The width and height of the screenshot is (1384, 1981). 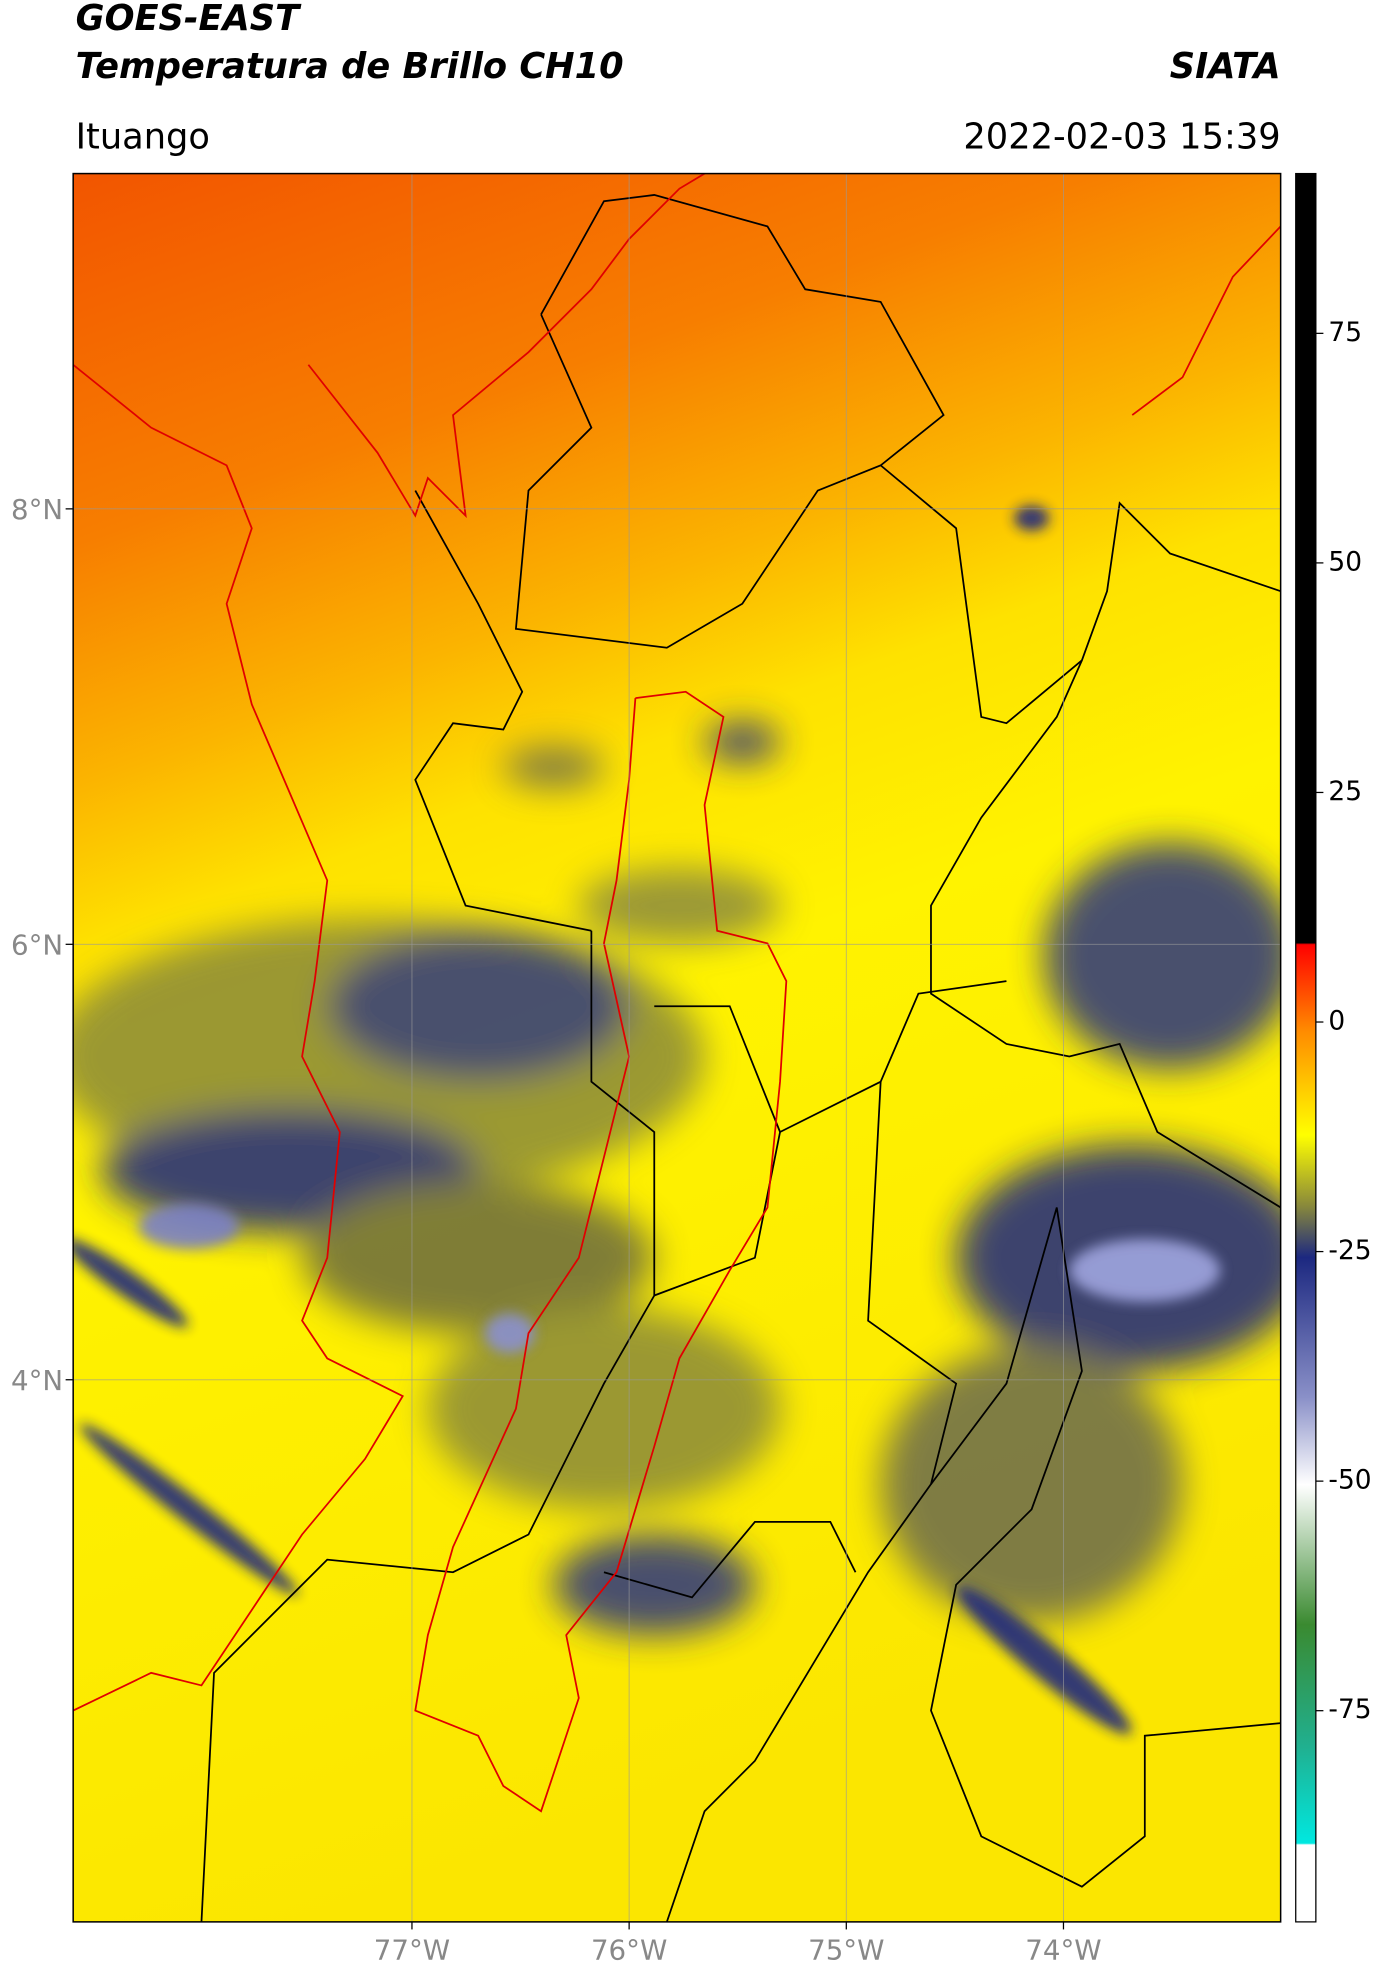 What do you see at coordinates (37, 1380) in the screenshot?
I see `y-tick-label: 4°N` at bounding box center [37, 1380].